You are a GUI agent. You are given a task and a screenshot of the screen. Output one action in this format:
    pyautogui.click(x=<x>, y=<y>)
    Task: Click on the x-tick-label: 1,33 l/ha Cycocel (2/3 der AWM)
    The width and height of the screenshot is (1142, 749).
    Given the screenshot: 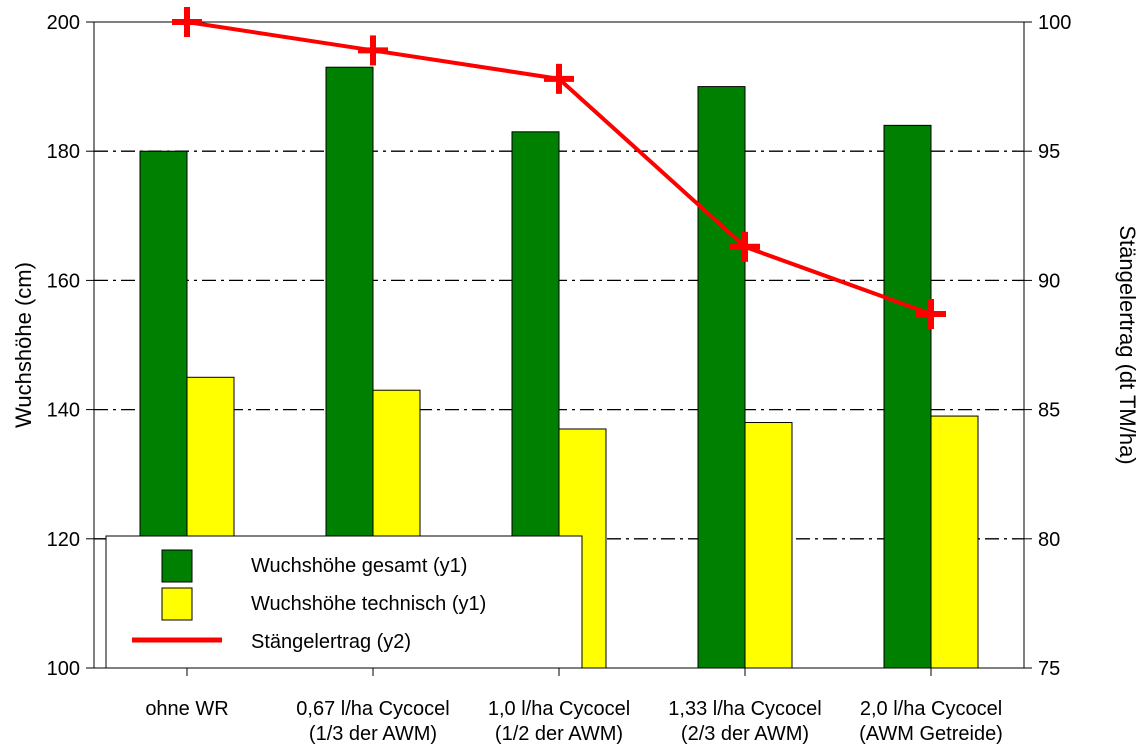 What is the action you would take?
    pyautogui.click(x=744, y=721)
    